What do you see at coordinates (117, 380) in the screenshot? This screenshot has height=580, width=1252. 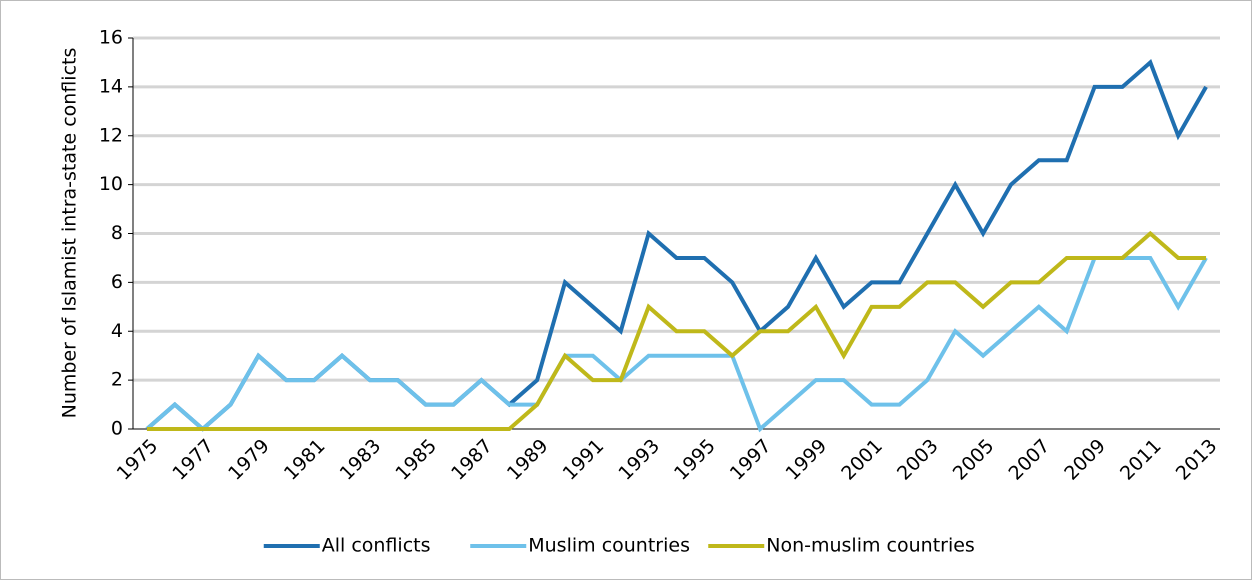 I see `y-tick-label: 2` at bounding box center [117, 380].